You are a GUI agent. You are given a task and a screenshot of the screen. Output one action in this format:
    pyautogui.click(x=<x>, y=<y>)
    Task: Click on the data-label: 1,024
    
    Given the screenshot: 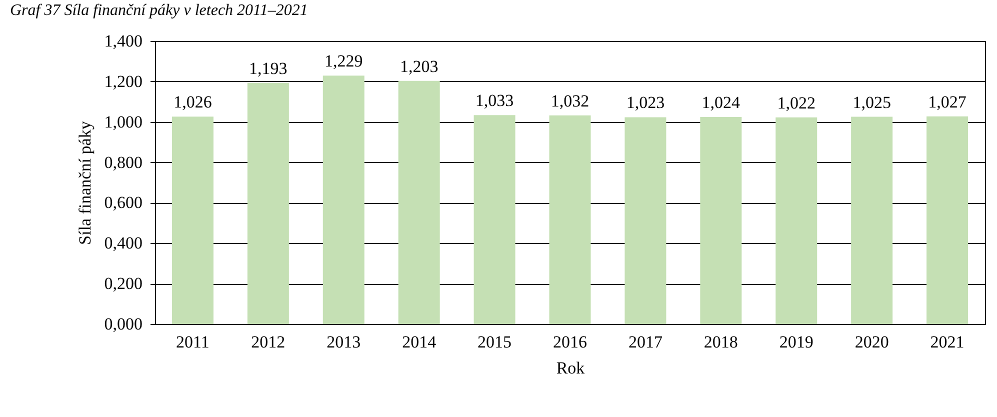 What is the action you would take?
    pyautogui.click(x=721, y=102)
    